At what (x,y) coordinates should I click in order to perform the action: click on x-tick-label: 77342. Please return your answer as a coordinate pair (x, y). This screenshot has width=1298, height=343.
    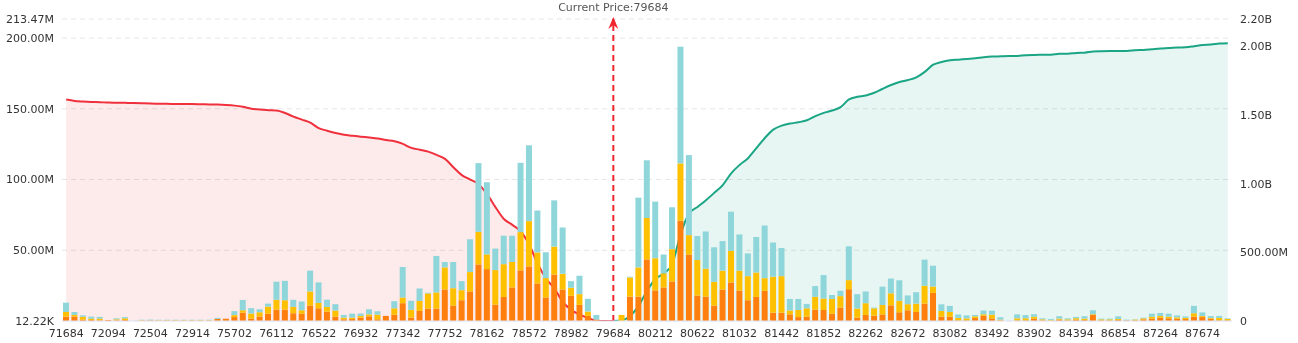
    Looking at the image, I should click on (403, 333).